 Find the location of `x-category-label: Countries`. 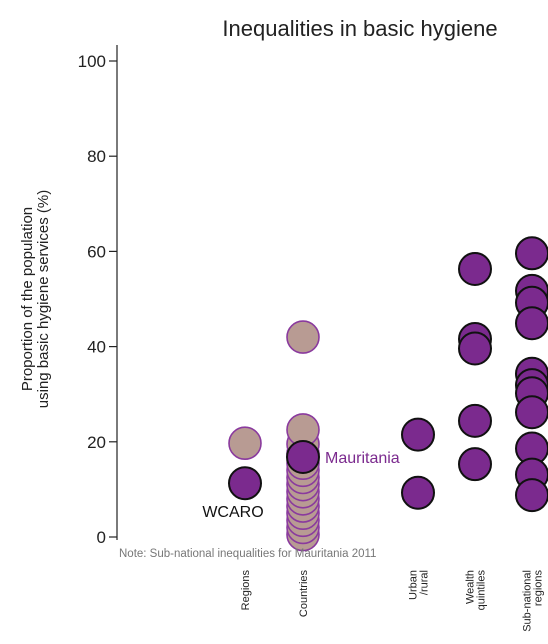

x-category-label: Countries is located at coordinates (304, 594).